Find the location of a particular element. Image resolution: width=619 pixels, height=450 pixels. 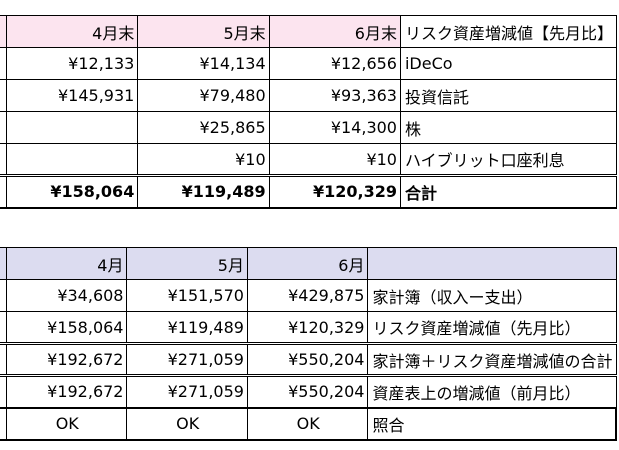

table-row: ¥158,064 ¥119,489 ¥120,329 リスク資産増減値（先月比） is located at coordinates (308, 328).